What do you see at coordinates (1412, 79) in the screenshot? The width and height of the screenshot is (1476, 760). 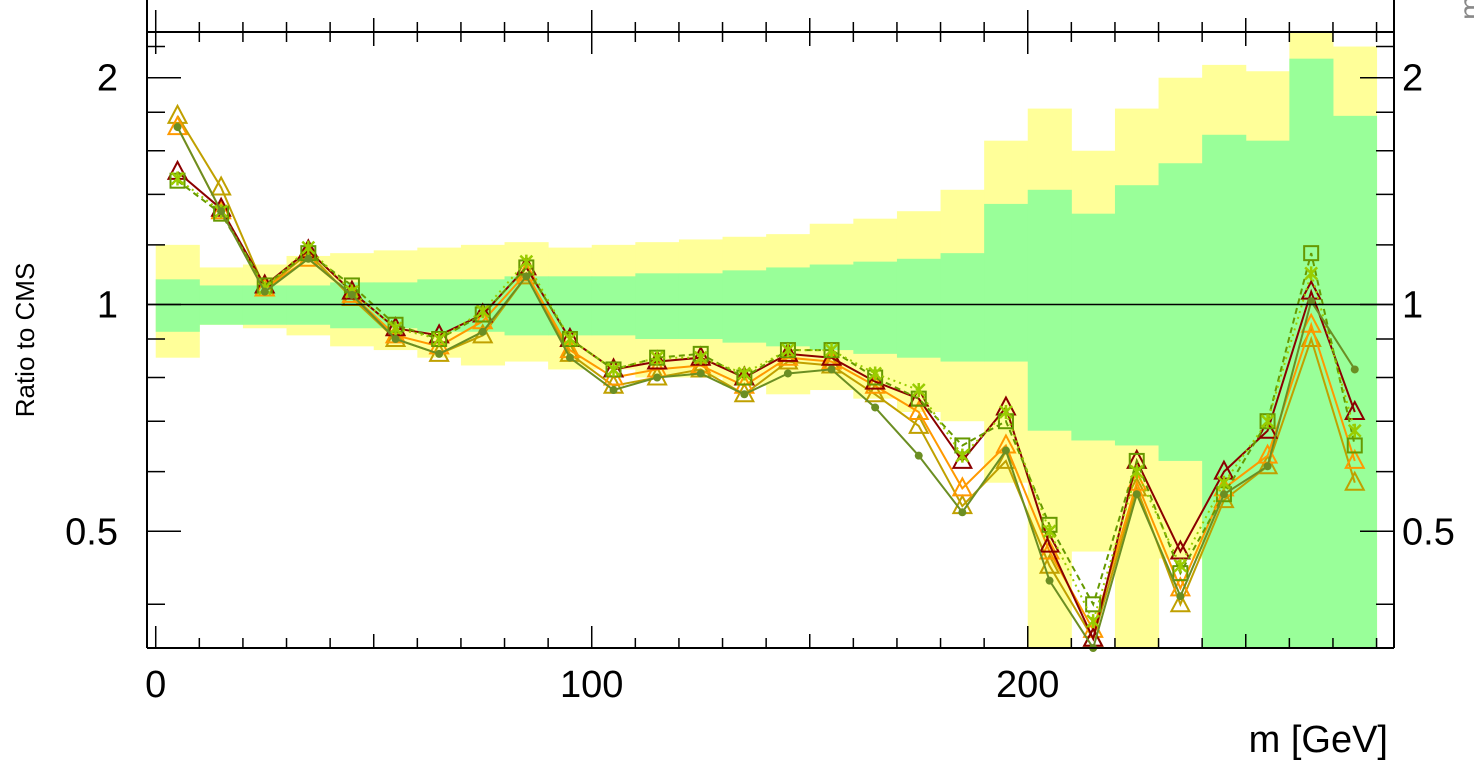 I see `y-tick-label-right: 2` at bounding box center [1412, 79].